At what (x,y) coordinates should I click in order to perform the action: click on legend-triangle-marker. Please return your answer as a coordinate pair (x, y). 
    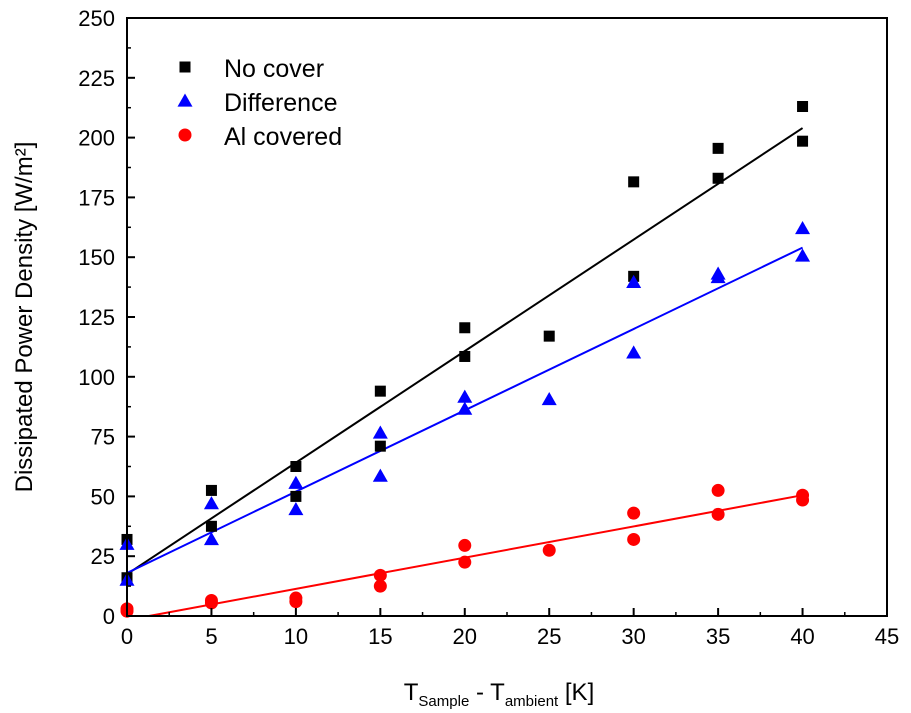
    Looking at the image, I should click on (185, 100).